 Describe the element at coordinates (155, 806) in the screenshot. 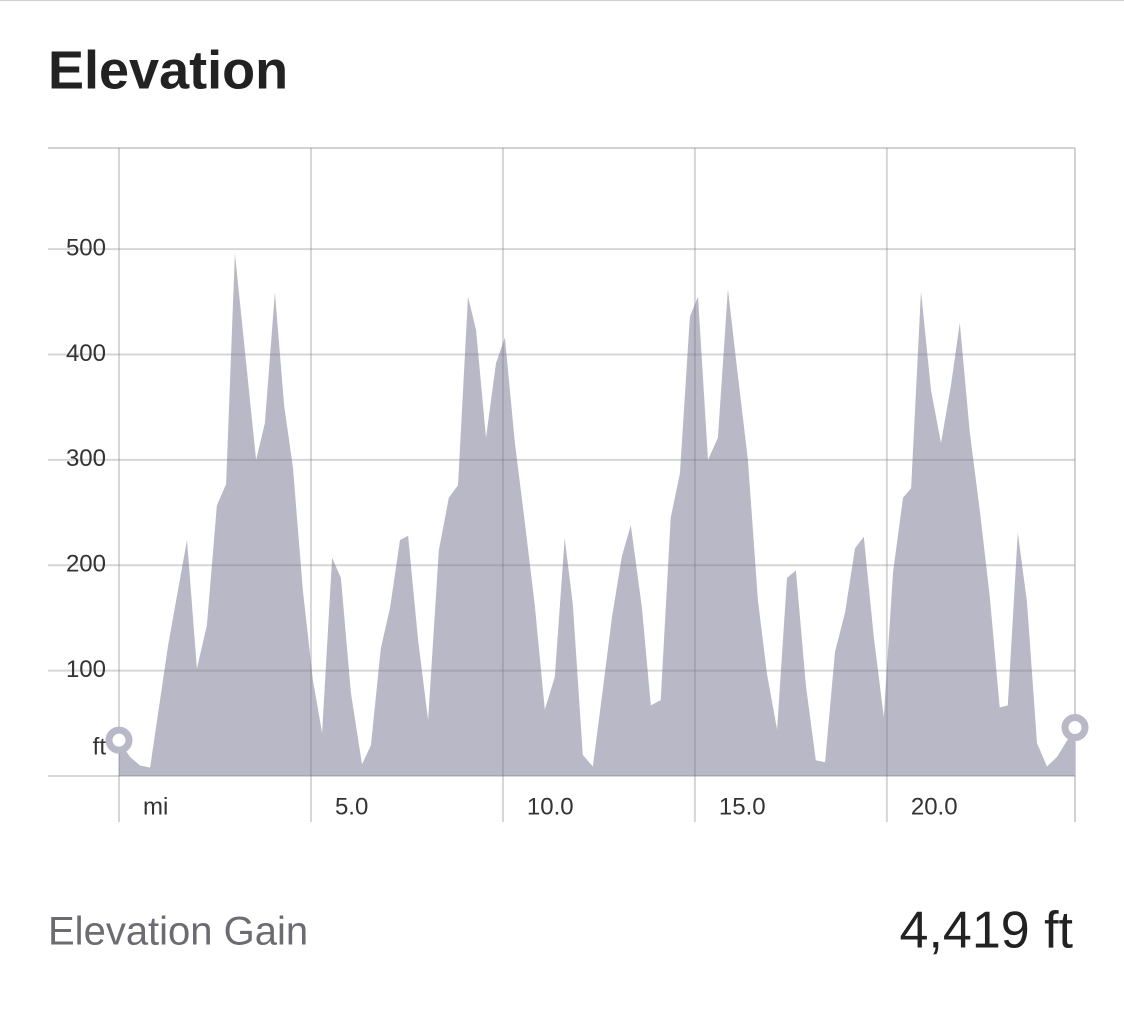

I see `x-tick-label: mi` at that location.